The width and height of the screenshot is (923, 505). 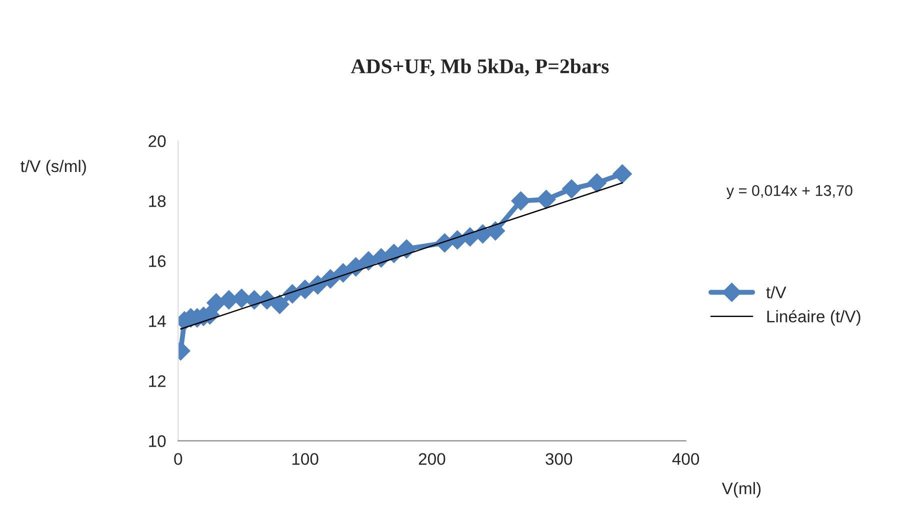 I want to click on x-tick-label: 100, so click(x=305, y=459).